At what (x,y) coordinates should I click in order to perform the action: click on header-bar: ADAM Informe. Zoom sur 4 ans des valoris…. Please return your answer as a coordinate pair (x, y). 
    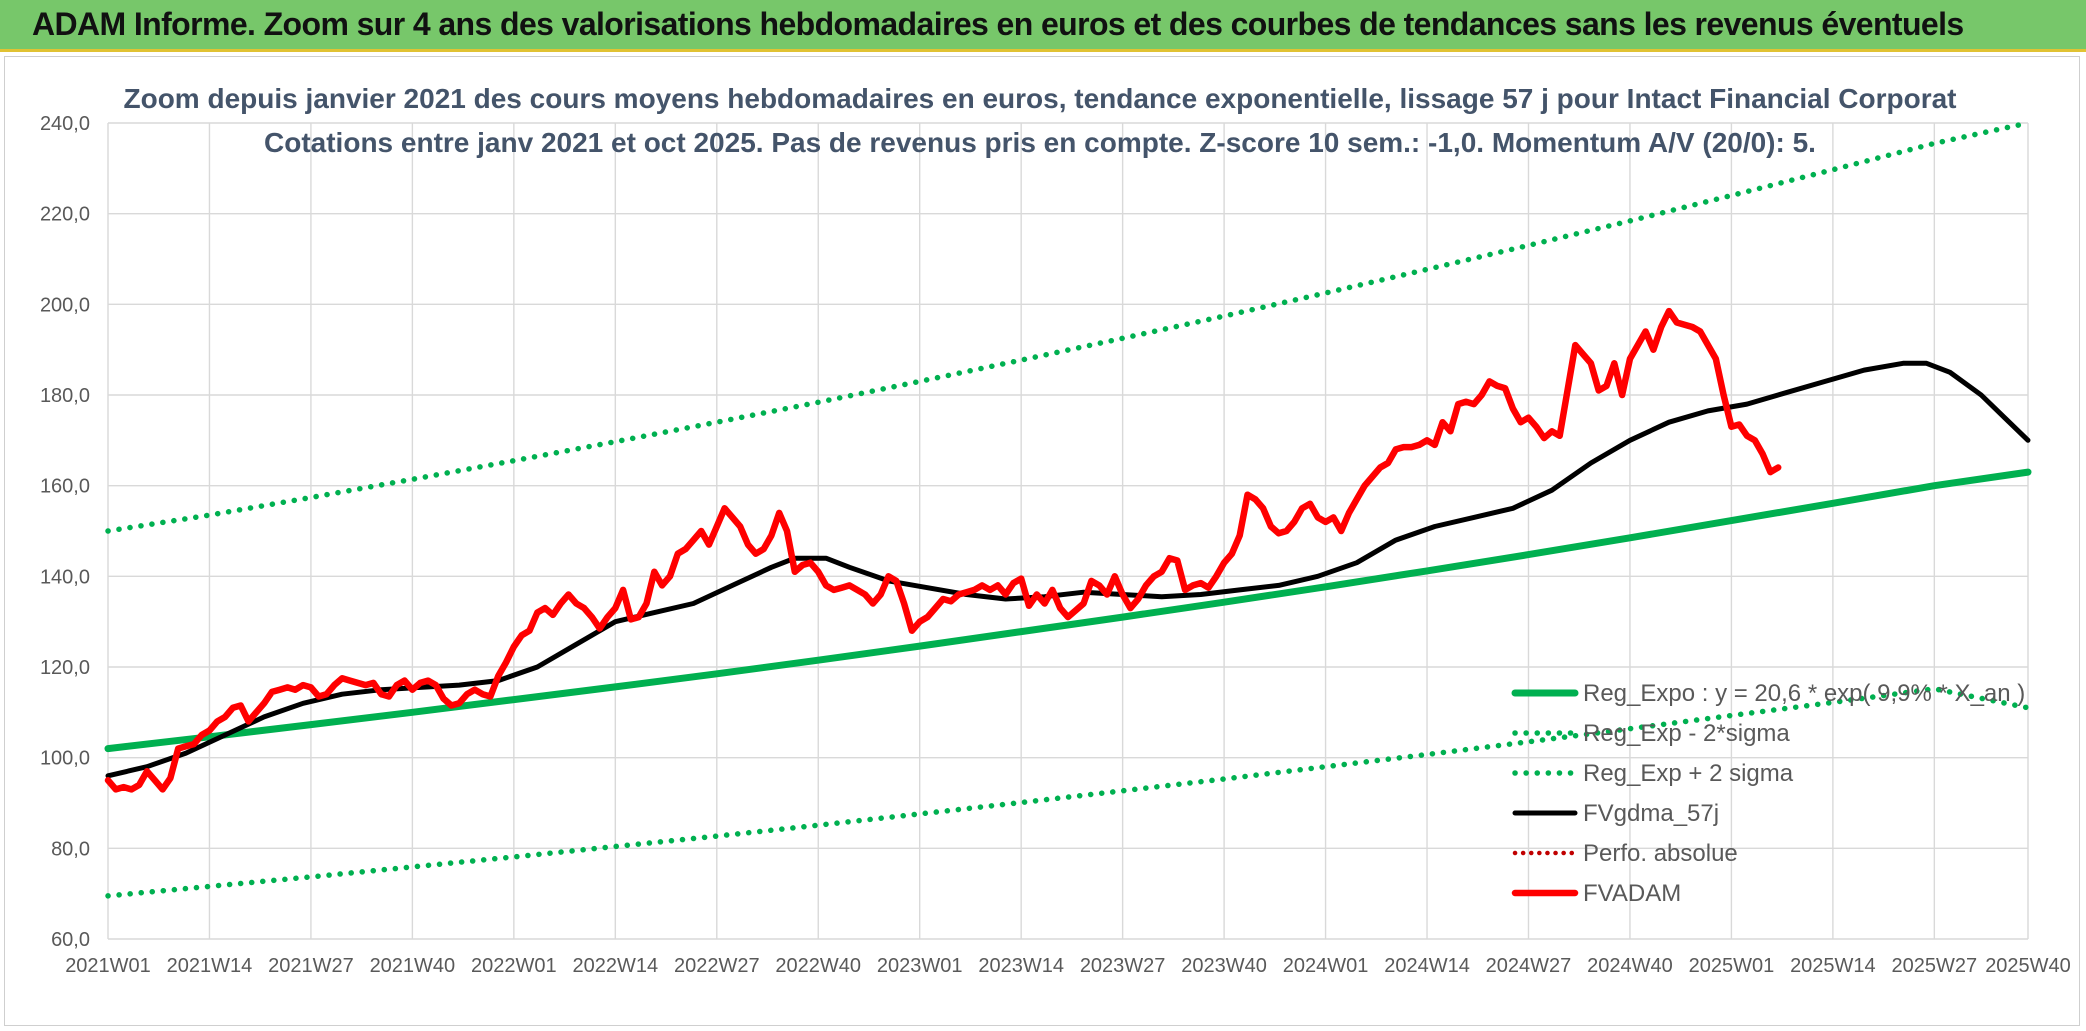
    Looking at the image, I should click on (1043, 26).